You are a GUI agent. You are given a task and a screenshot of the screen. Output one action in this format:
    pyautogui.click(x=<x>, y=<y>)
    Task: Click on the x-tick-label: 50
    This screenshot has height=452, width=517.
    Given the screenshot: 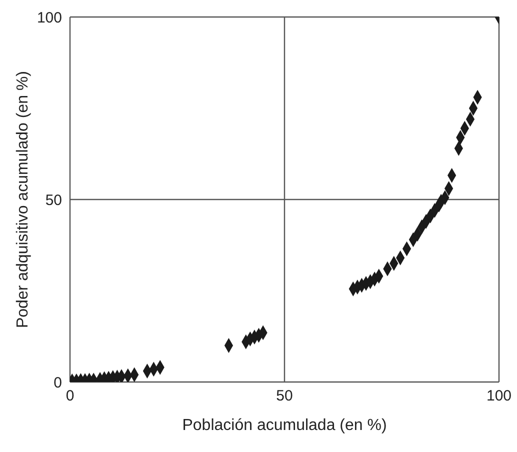 What is the action you would take?
    pyautogui.click(x=284, y=396)
    